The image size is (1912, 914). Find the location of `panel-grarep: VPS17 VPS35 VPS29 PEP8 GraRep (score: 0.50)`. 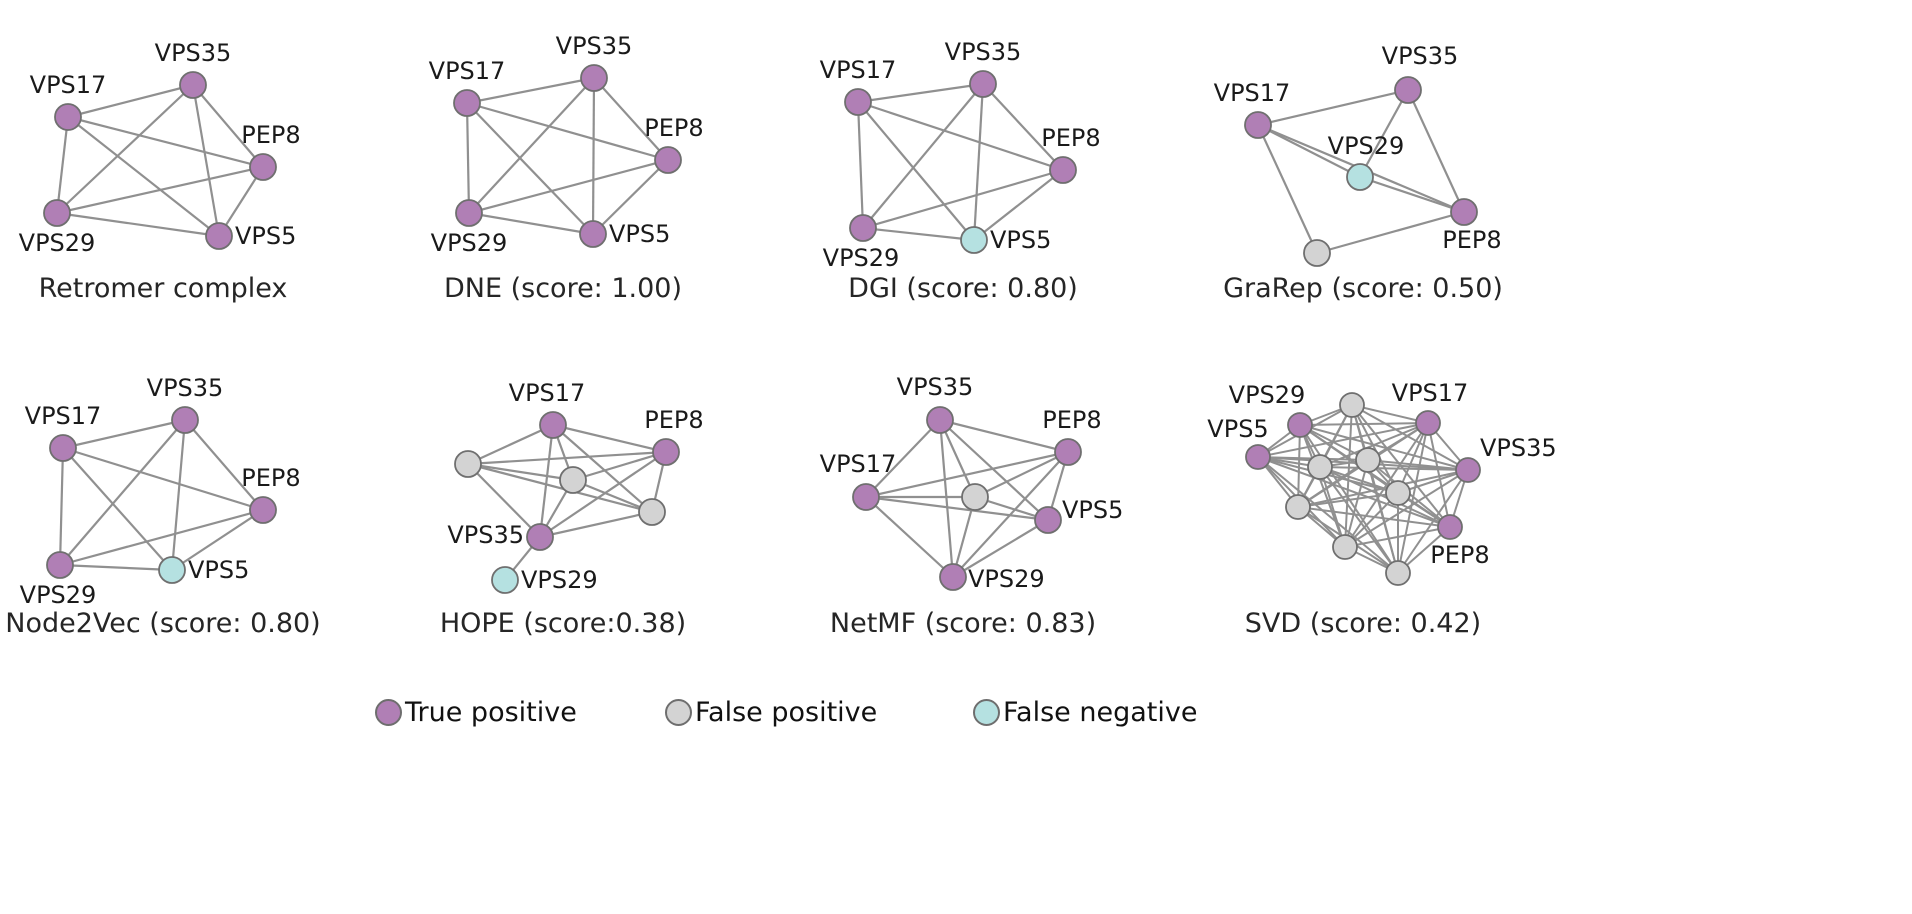

panel-grarep: VPS17 VPS35 VPS29 PEP8 GraRep (score: 0.50) is located at coordinates (1400, 170).